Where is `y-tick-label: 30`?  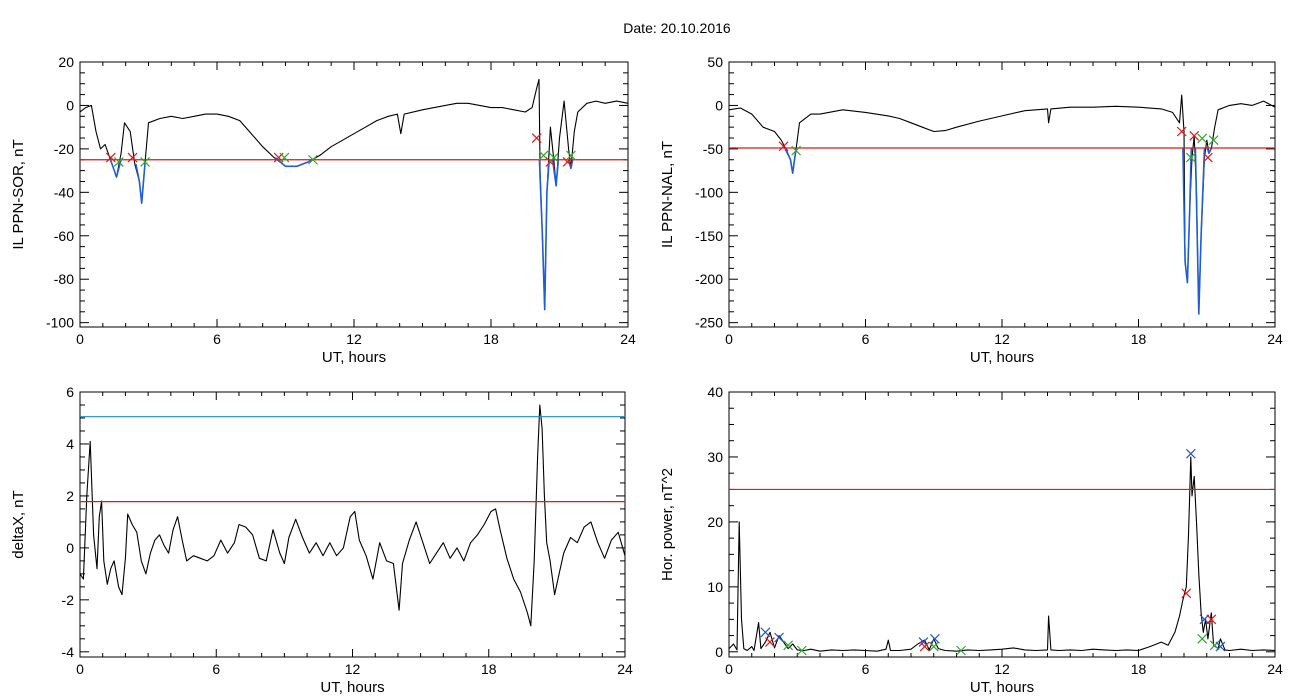 y-tick-label: 30 is located at coordinates (715, 457).